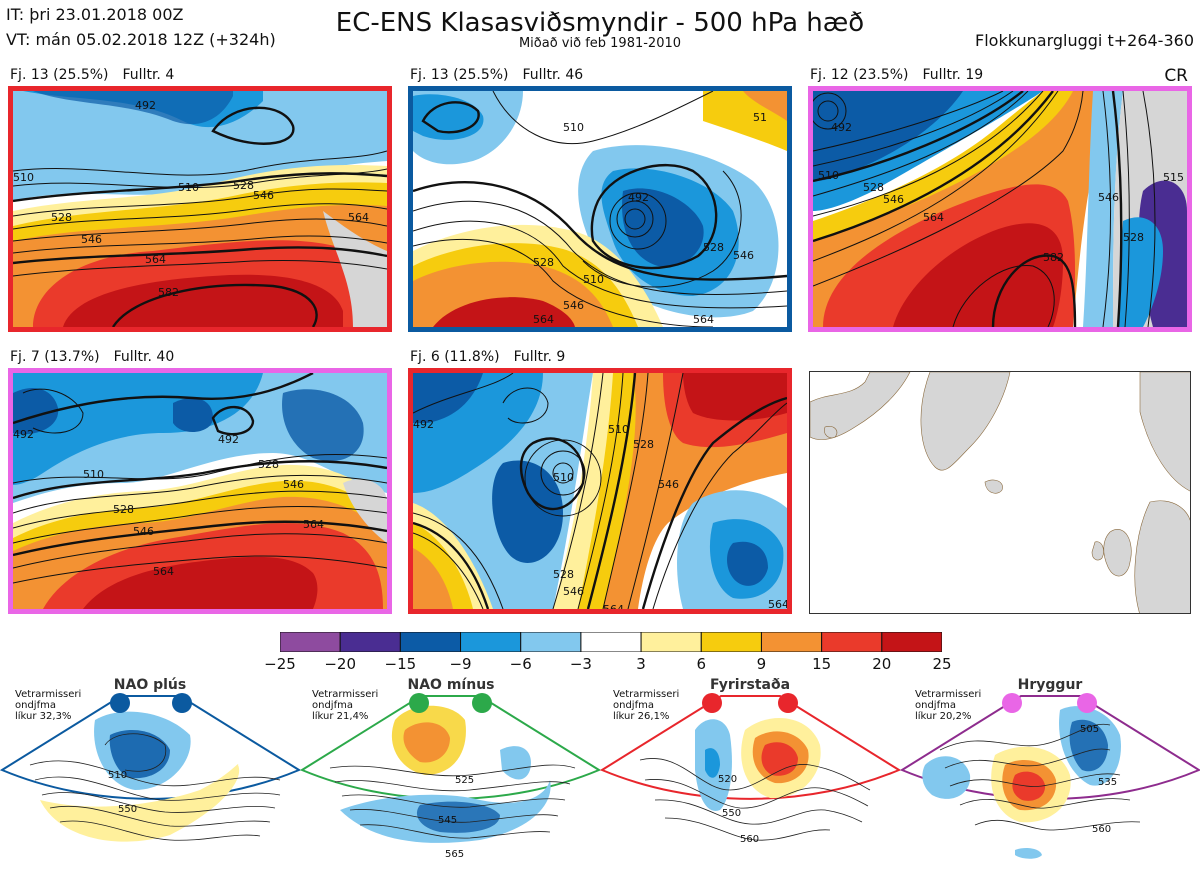 Image resolution: width=1200 pixels, height=871 pixels. What do you see at coordinates (228, 439) in the screenshot?
I see `c4-label-5: 492` at bounding box center [228, 439].